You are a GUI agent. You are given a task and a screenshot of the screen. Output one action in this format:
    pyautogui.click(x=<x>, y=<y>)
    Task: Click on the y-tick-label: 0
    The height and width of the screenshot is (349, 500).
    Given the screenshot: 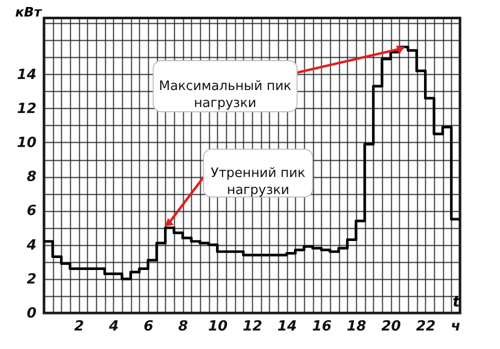 What is the action you would take?
    pyautogui.click(x=31, y=314)
    